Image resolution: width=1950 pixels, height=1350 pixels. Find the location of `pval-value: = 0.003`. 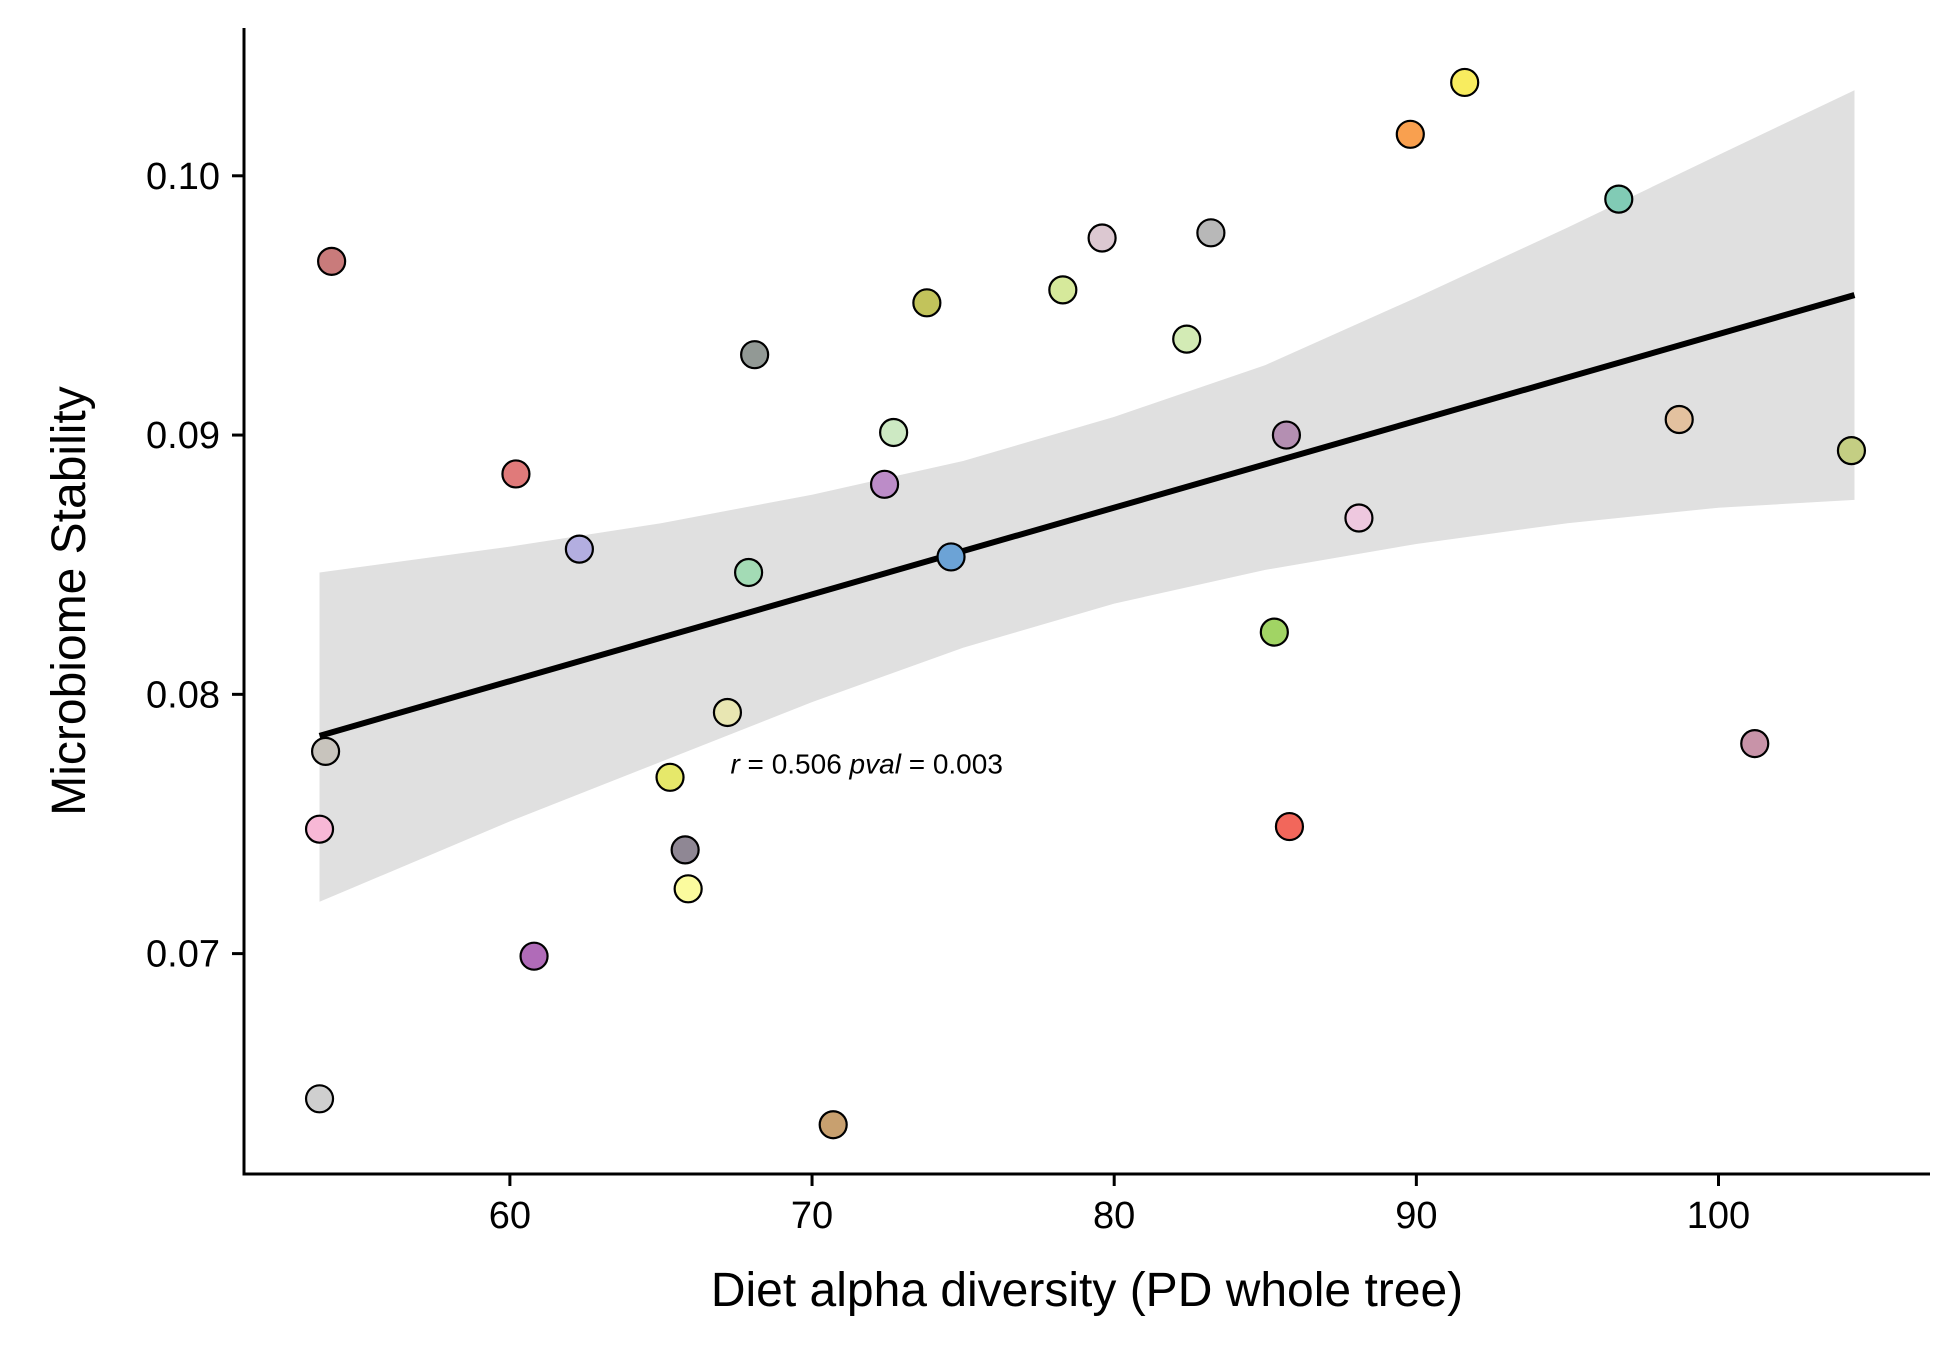

pval-value: = 0.003 is located at coordinates (952, 763).